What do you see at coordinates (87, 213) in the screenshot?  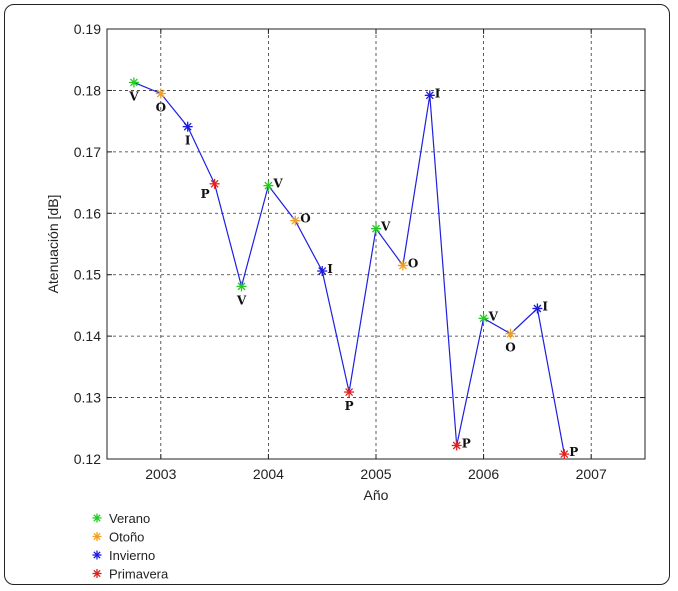 I see `y-tick-label: 0.16` at bounding box center [87, 213].